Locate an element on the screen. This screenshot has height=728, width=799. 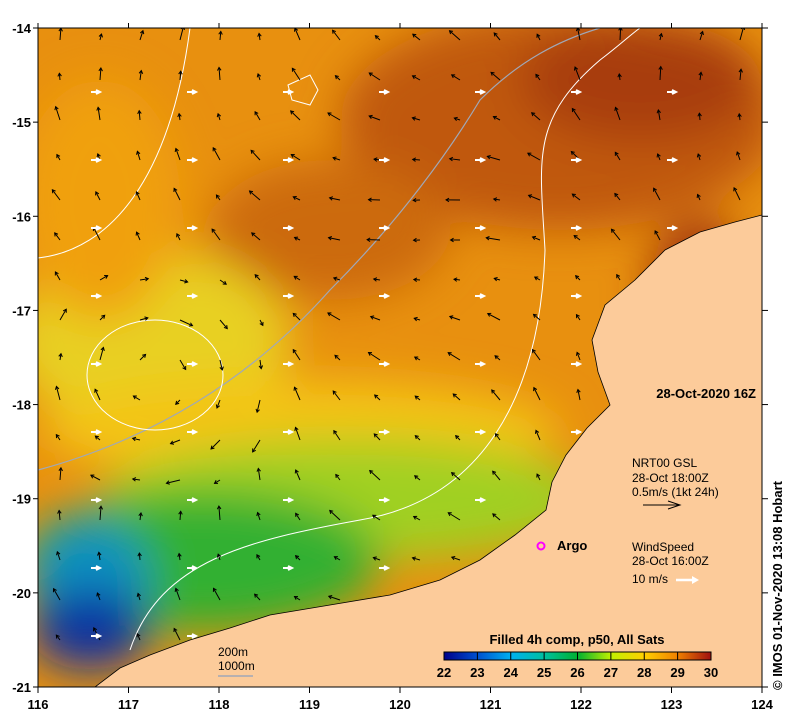
bathy-legend-1000m: 1000m is located at coordinates (236, 666).